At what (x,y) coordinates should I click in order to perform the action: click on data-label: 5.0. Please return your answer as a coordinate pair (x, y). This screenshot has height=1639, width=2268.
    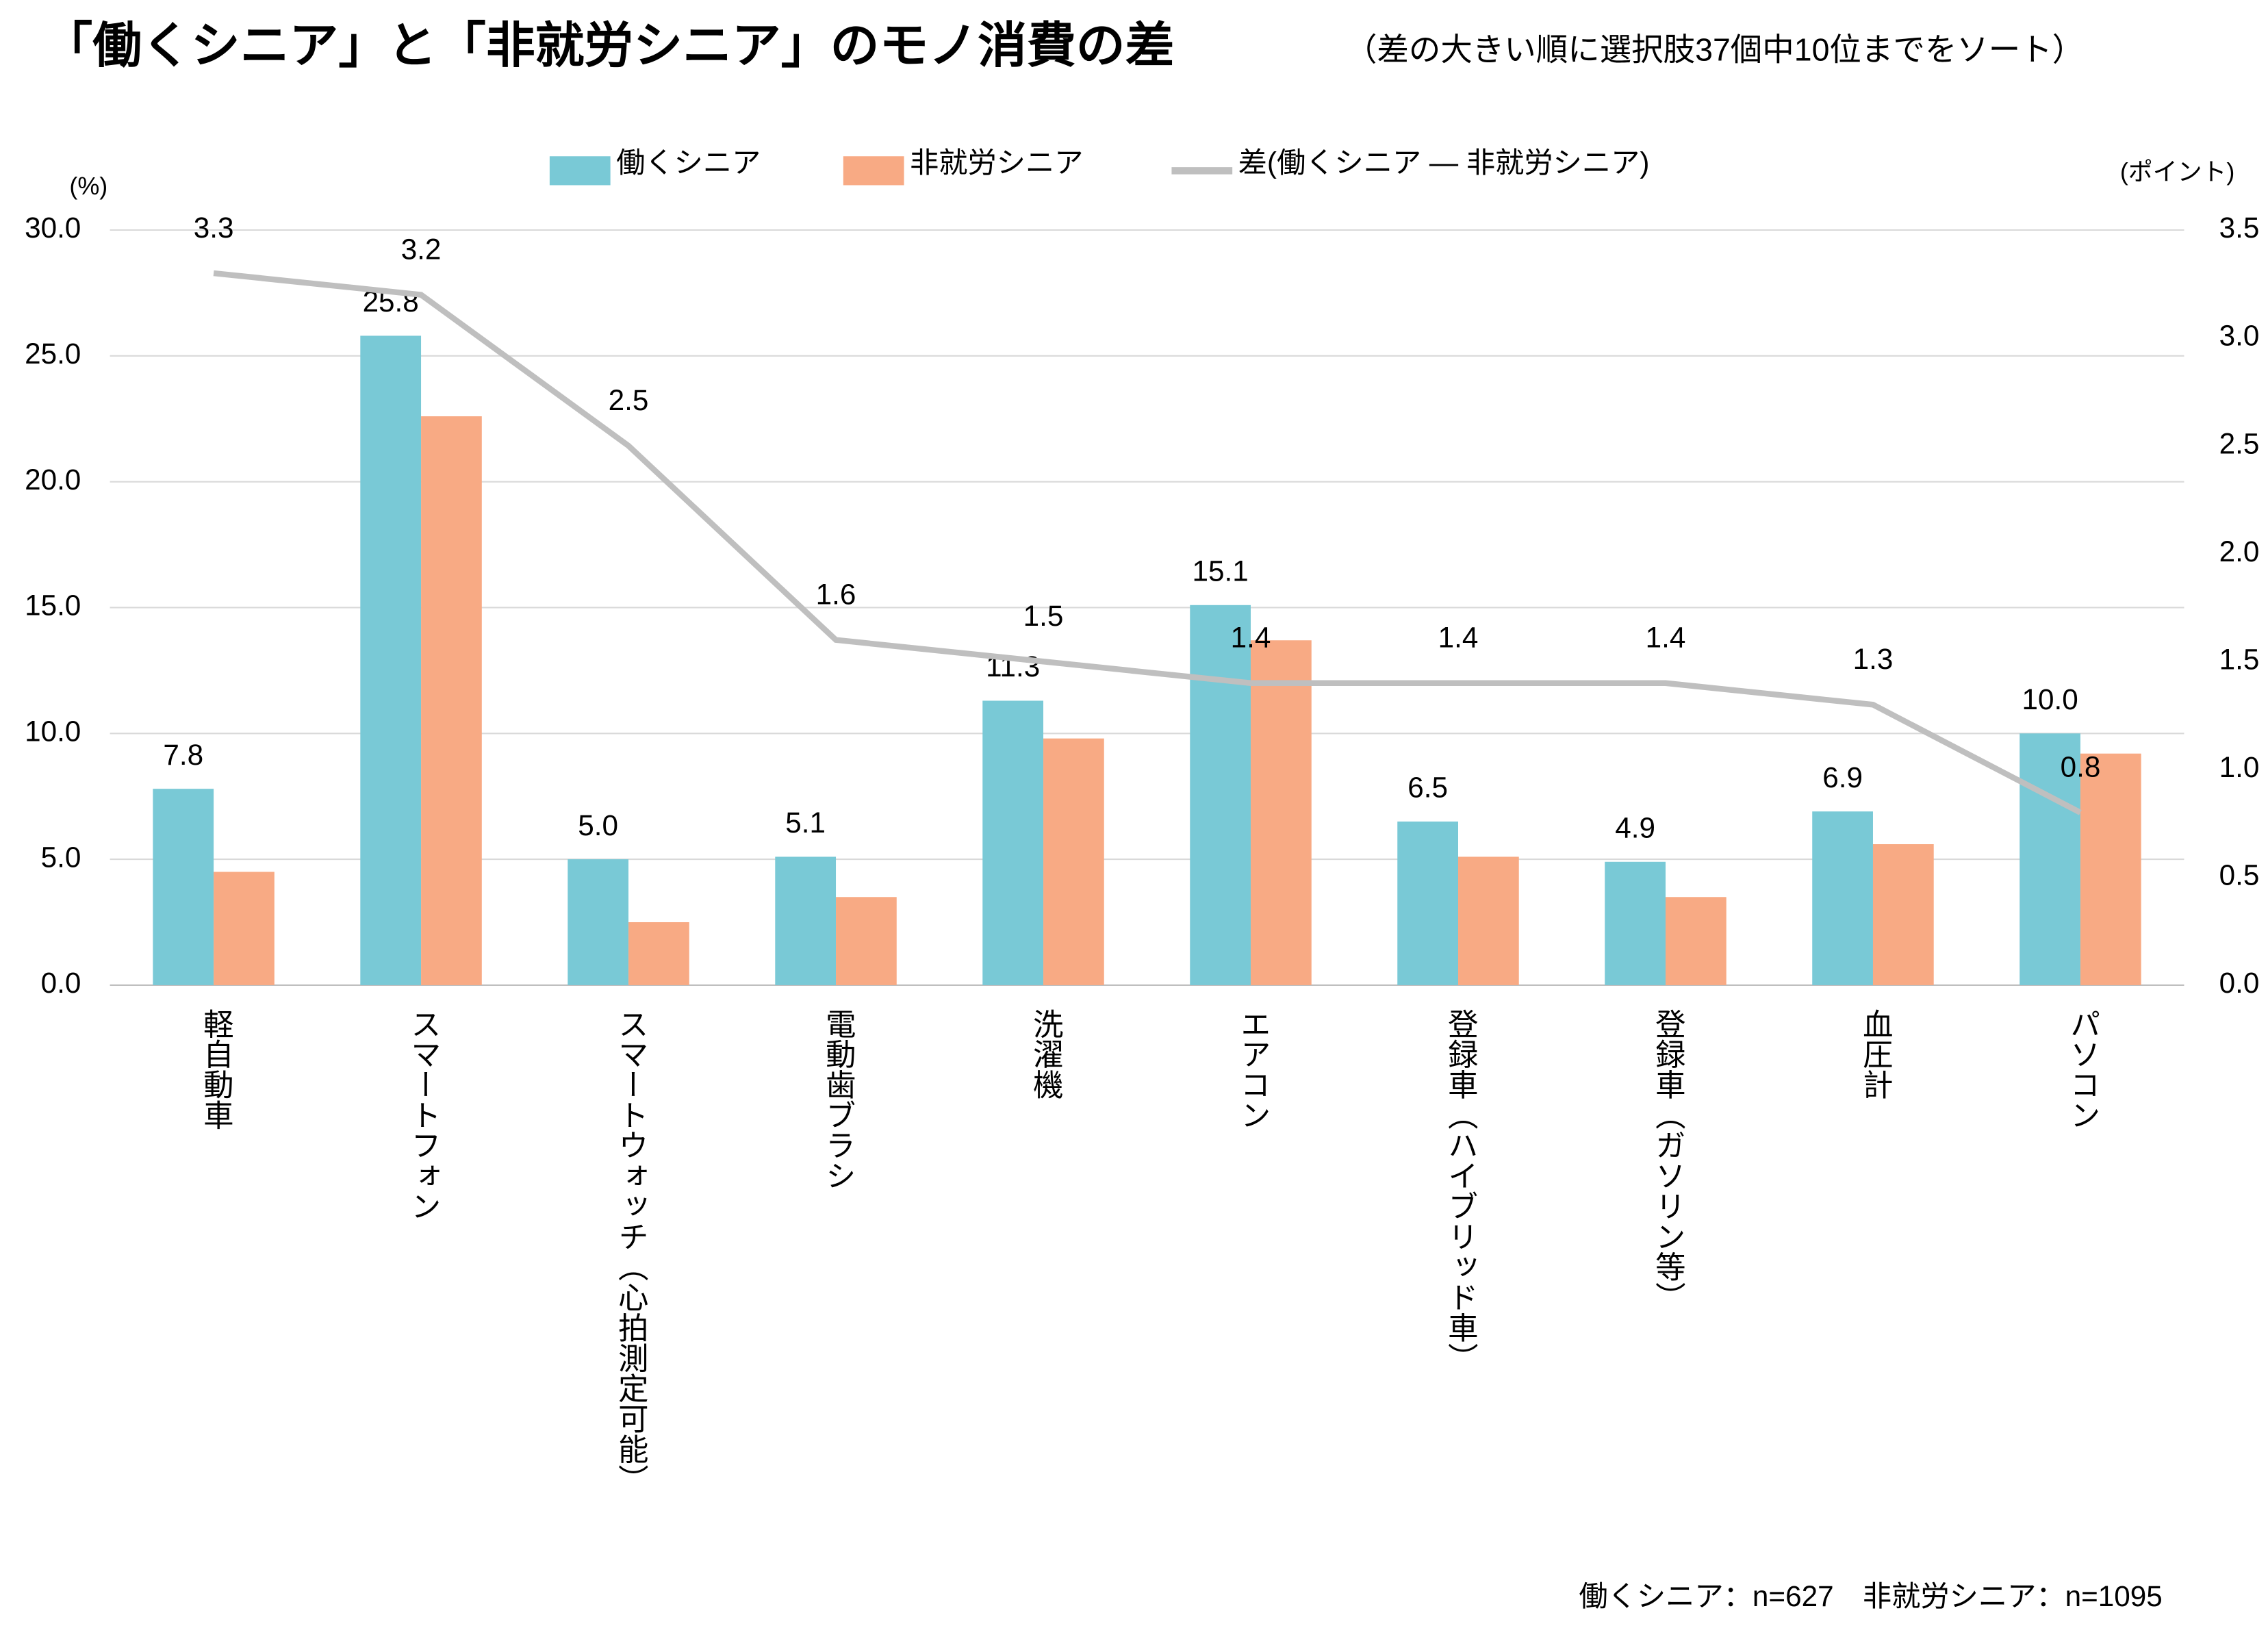
    Looking at the image, I should click on (598, 825).